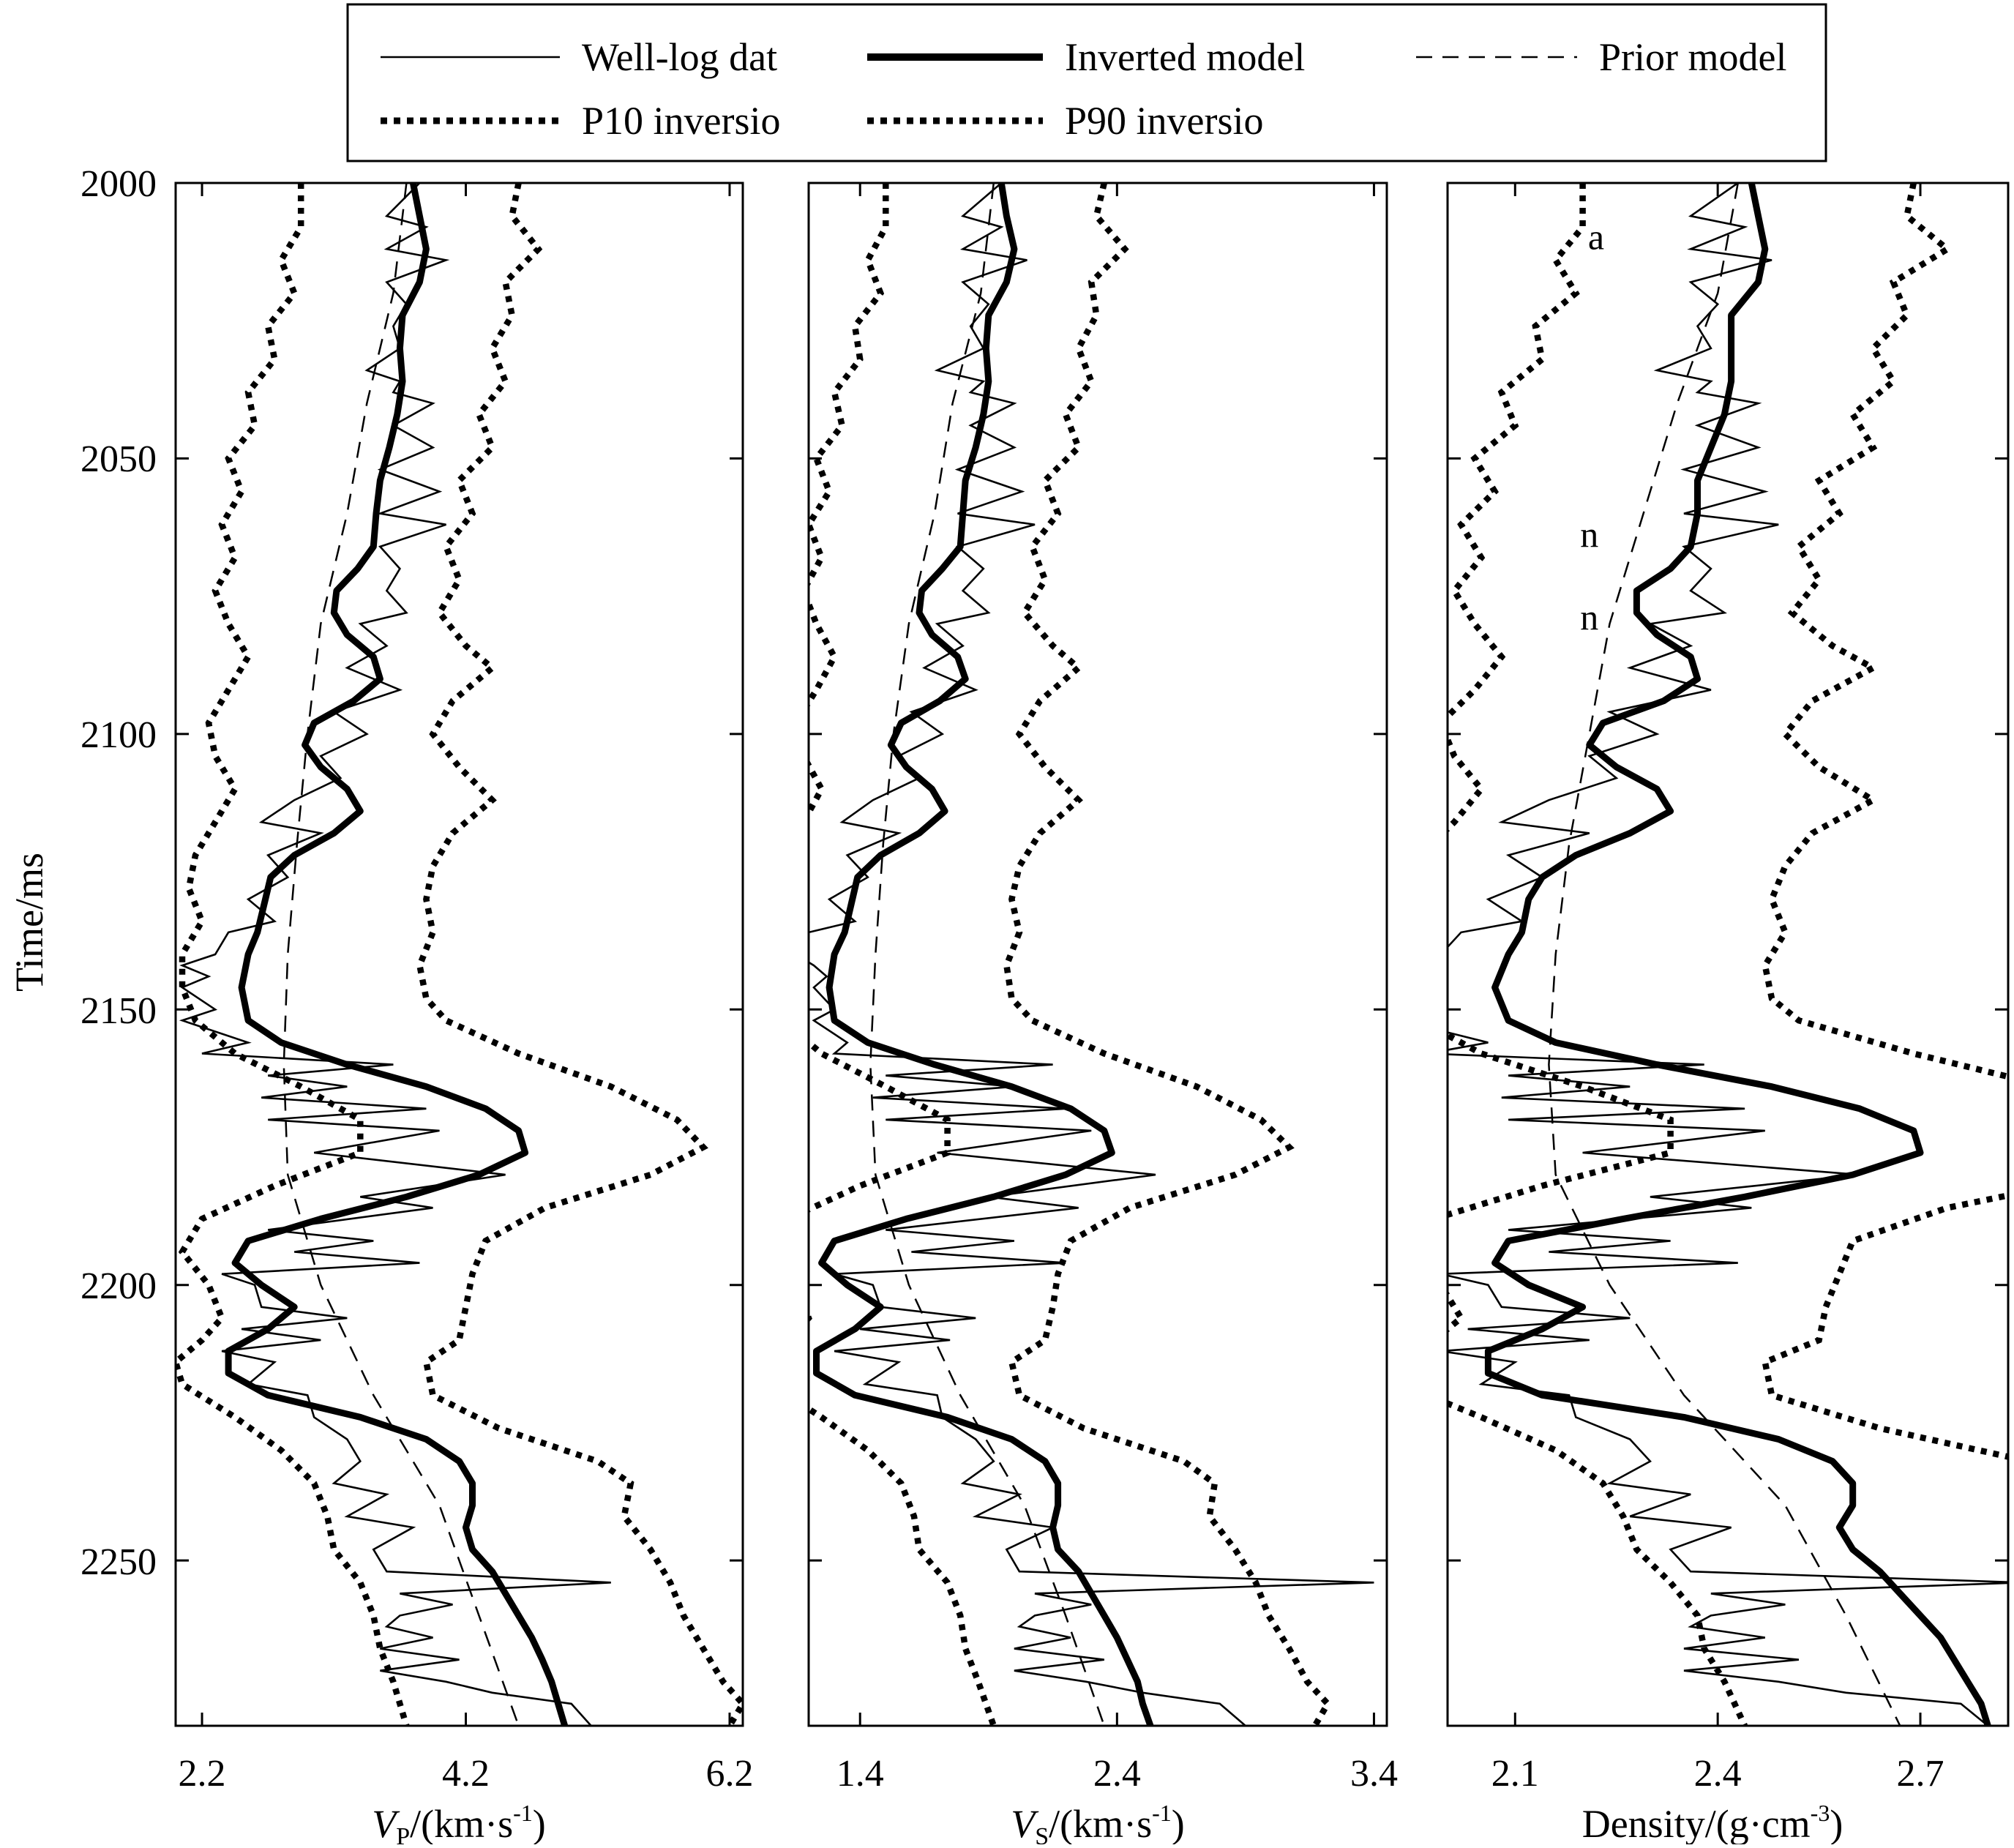 The height and width of the screenshot is (1848, 2014). What do you see at coordinates (119, 1286) in the screenshot?
I see `y-tick-label: 2200` at bounding box center [119, 1286].